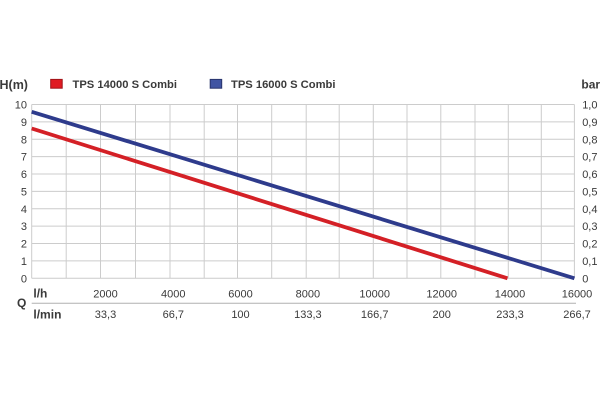  Describe the element at coordinates (441, 294) in the screenshot. I see `svg-text: 12000` at that location.